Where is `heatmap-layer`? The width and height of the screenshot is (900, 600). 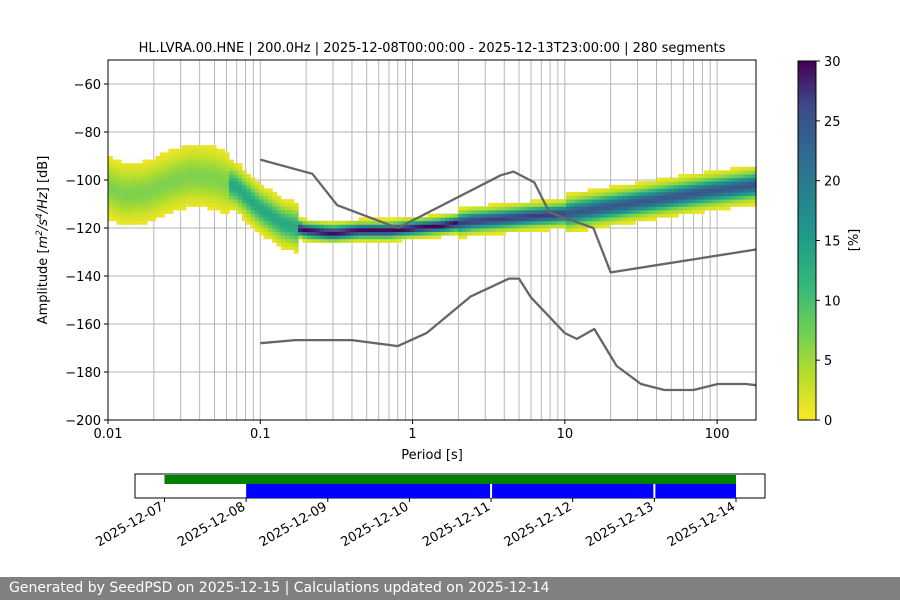
heatmap-layer is located at coordinates (432, 199).